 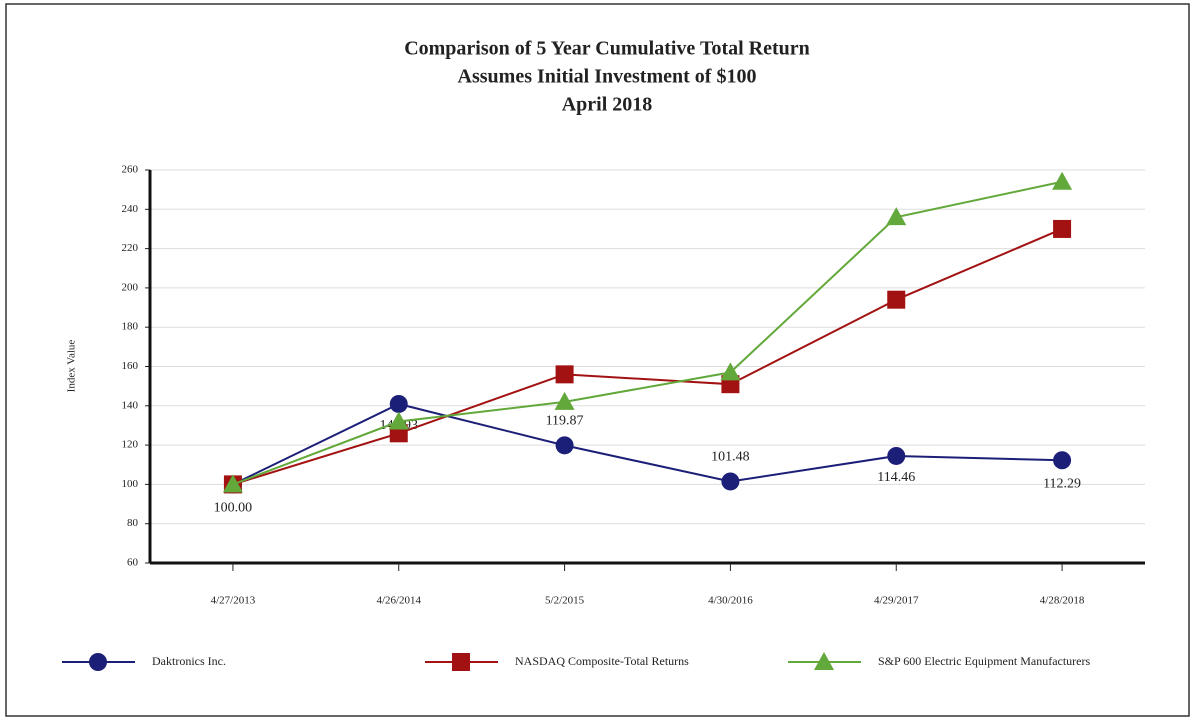 I want to click on x-tick-label: 4/30/2016, so click(x=730, y=601).